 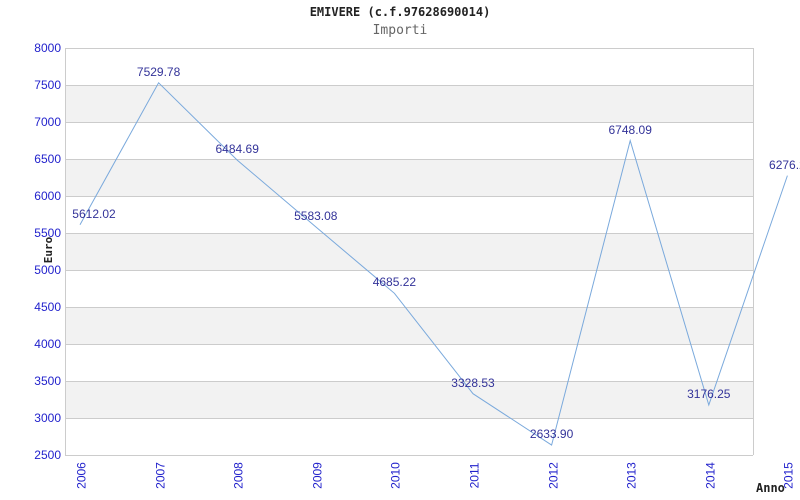 What do you see at coordinates (47, 270) in the screenshot?
I see `y-tick-label: 5000` at bounding box center [47, 270].